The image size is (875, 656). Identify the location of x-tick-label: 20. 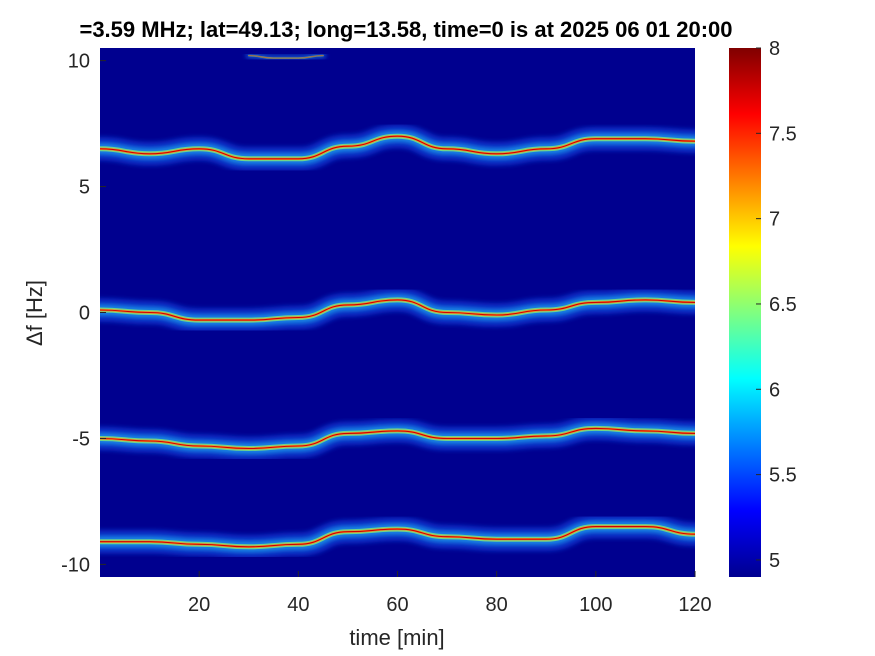
(199, 605).